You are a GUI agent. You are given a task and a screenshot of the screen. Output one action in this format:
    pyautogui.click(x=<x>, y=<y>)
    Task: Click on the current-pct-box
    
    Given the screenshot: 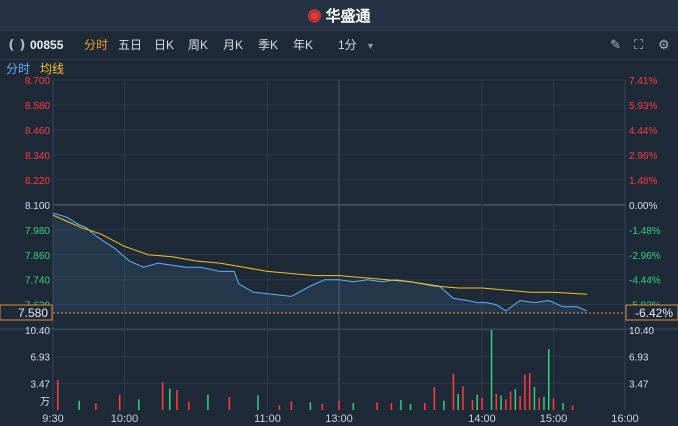 What is the action you would take?
    pyautogui.click(x=651, y=312)
    